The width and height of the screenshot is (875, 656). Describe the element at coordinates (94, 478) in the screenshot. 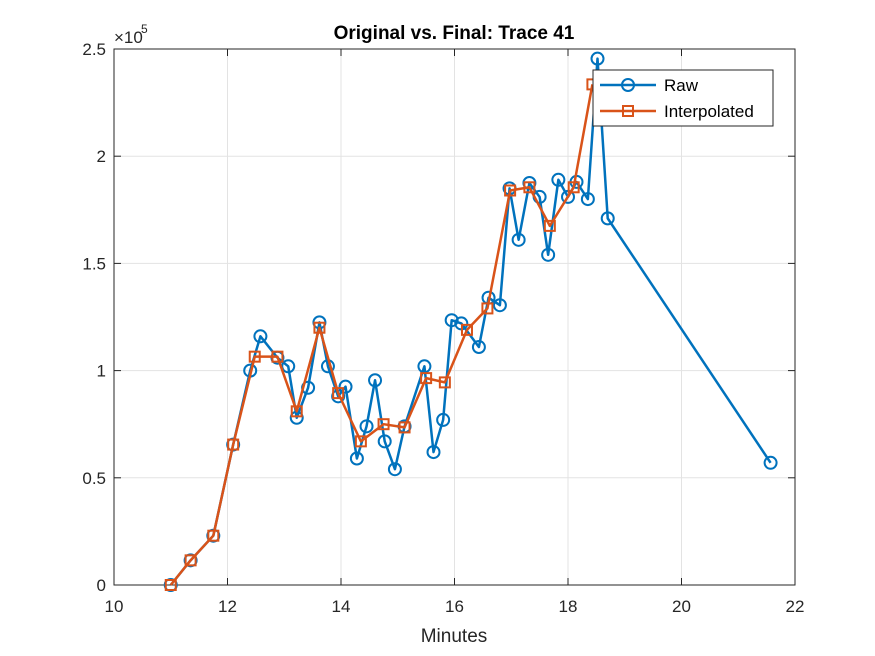

I see `y-tick-label: 0.5` at that location.